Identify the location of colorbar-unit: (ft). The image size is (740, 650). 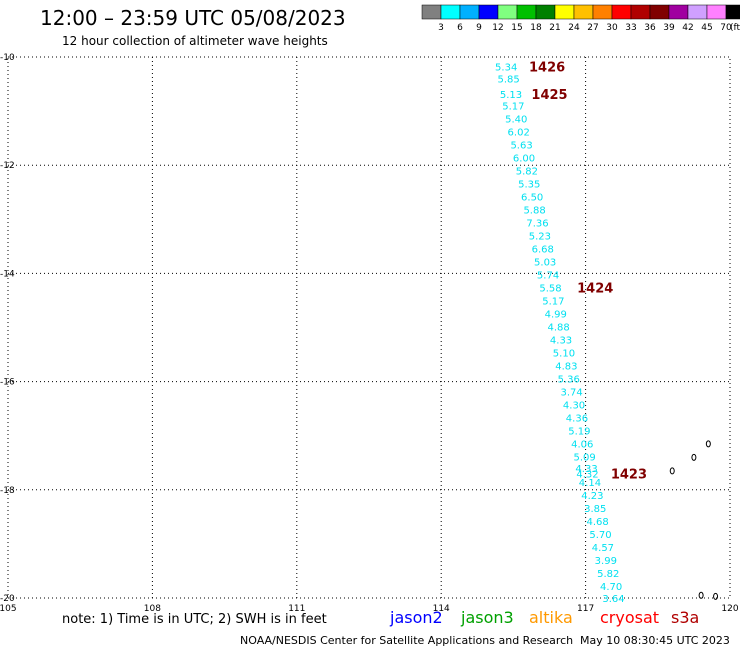
(735, 28).